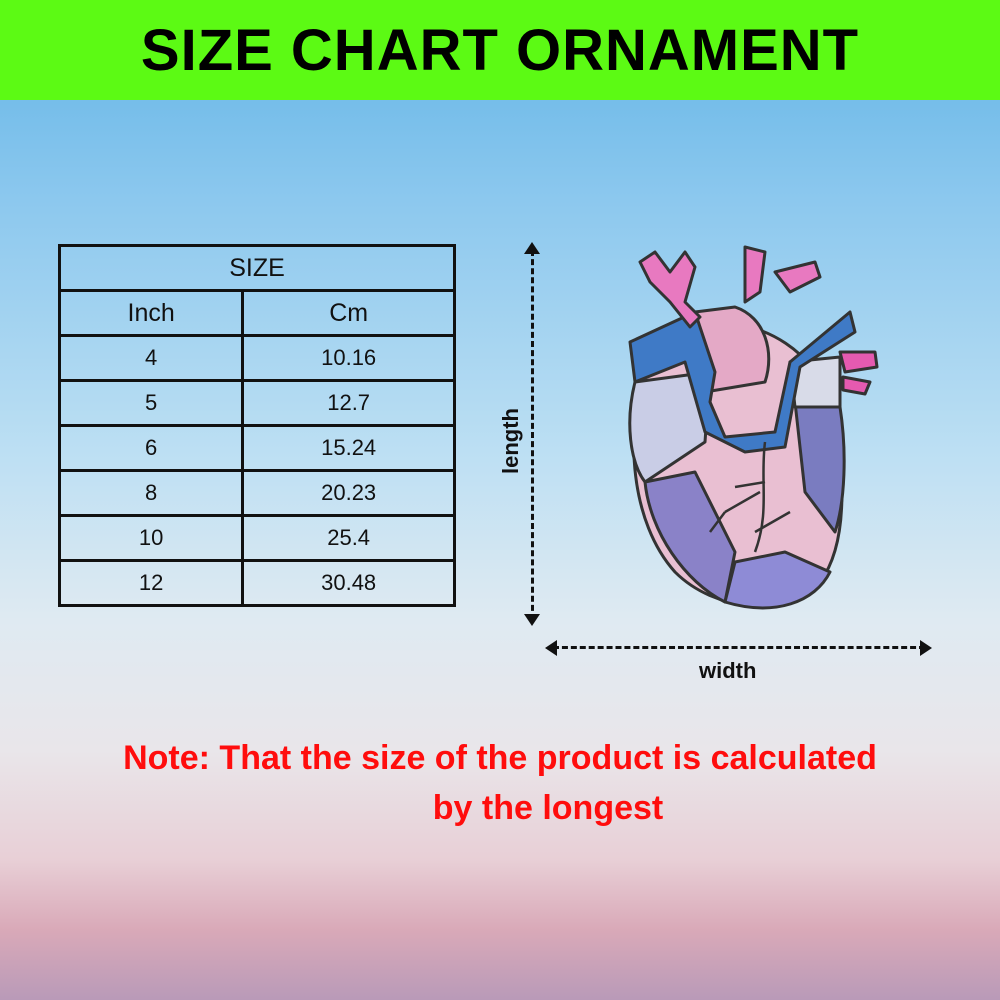  What do you see at coordinates (532, 248) in the screenshot?
I see `arrow-up-icon` at bounding box center [532, 248].